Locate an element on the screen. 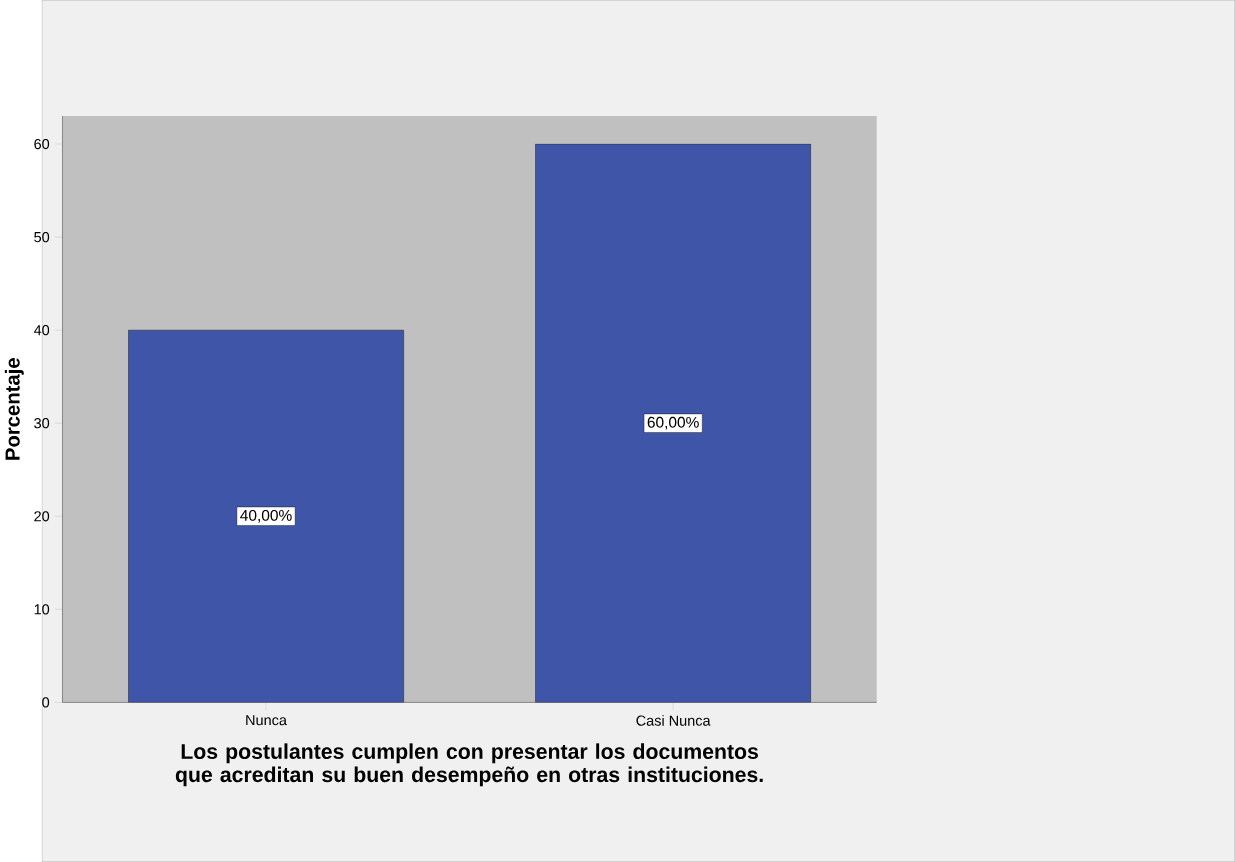 The width and height of the screenshot is (1235, 862). data-label: 40,00% is located at coordinates (266, 516).